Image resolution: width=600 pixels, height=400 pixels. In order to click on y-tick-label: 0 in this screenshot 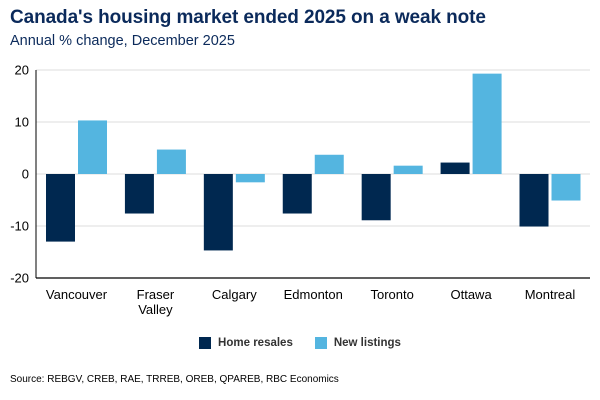, I will do `click(25, 174)`.